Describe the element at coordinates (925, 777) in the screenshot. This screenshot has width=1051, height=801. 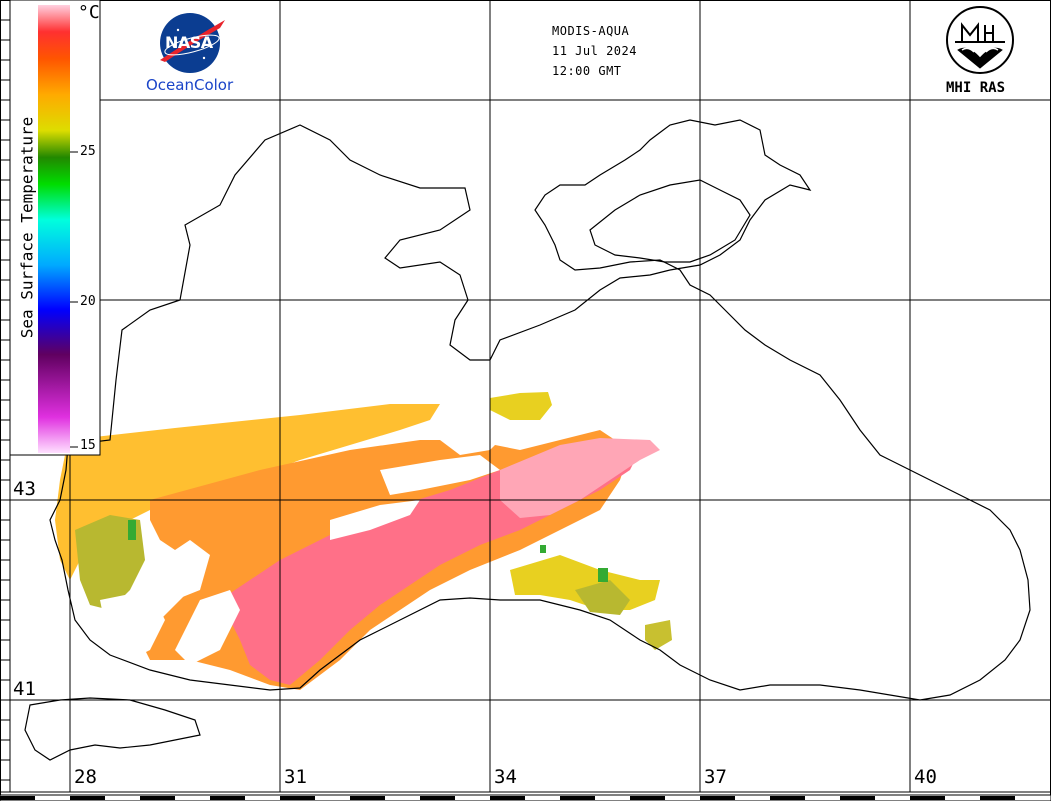
I see `lon-label-40: 40` at that location.